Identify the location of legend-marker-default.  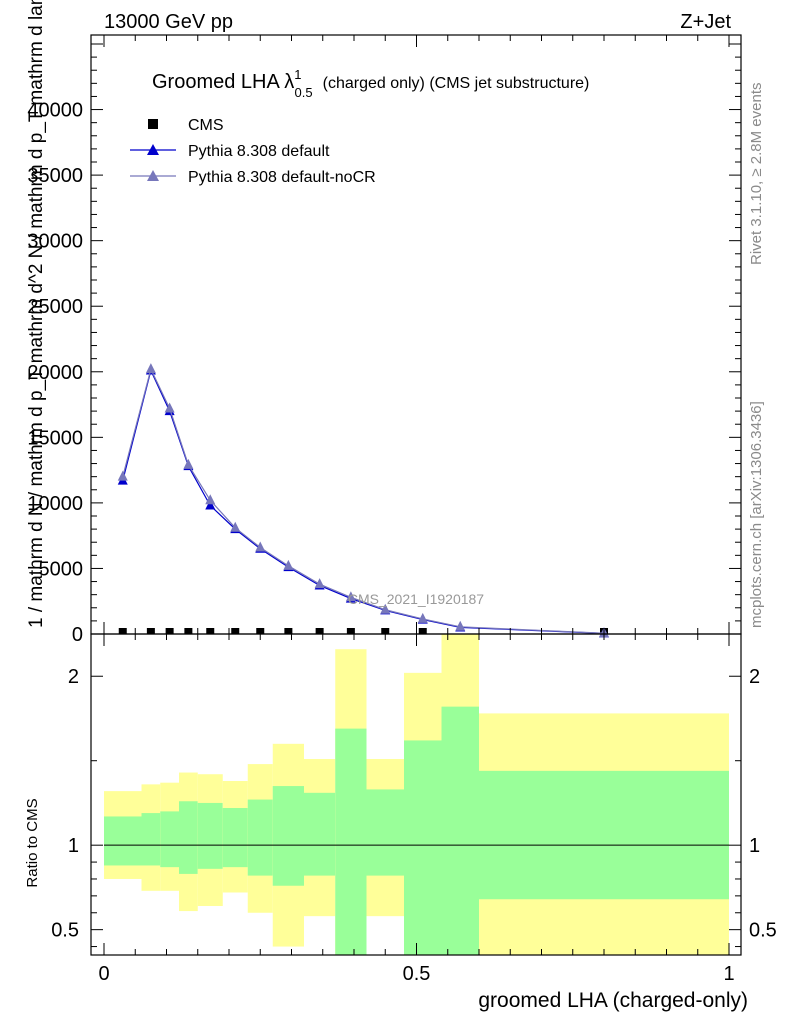
(153, 149).